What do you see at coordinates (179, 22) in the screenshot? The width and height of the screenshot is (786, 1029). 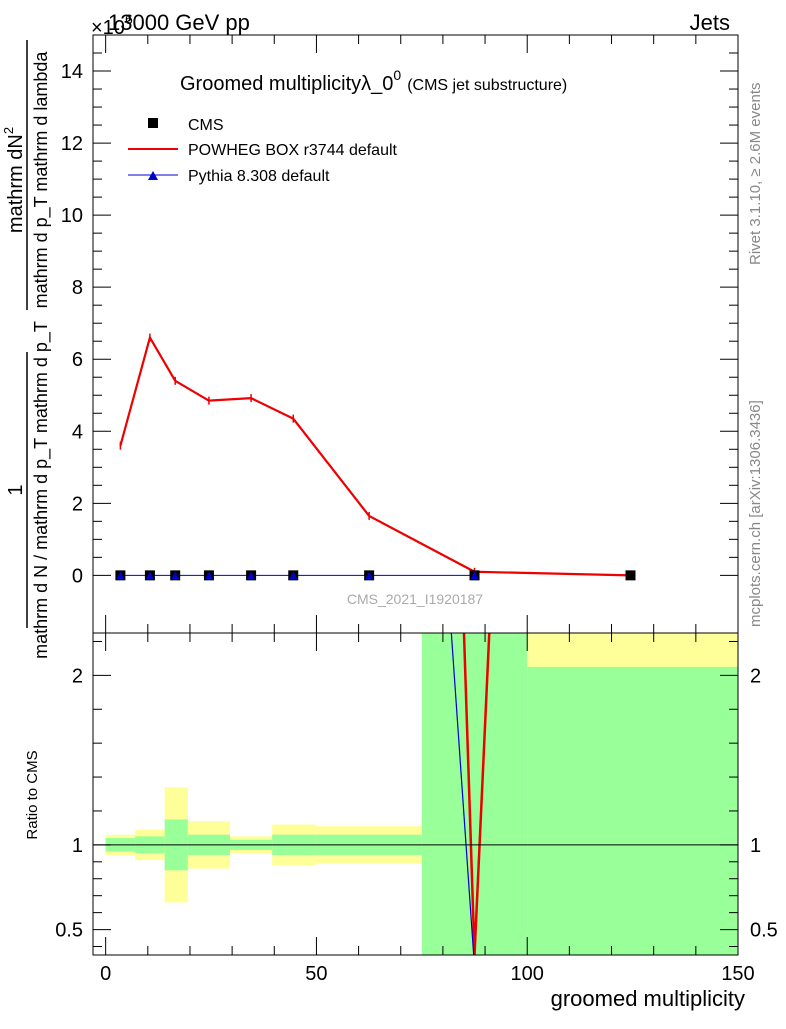 I see `header-left: 13000 GeV pp` at bounding box center [179, 22].